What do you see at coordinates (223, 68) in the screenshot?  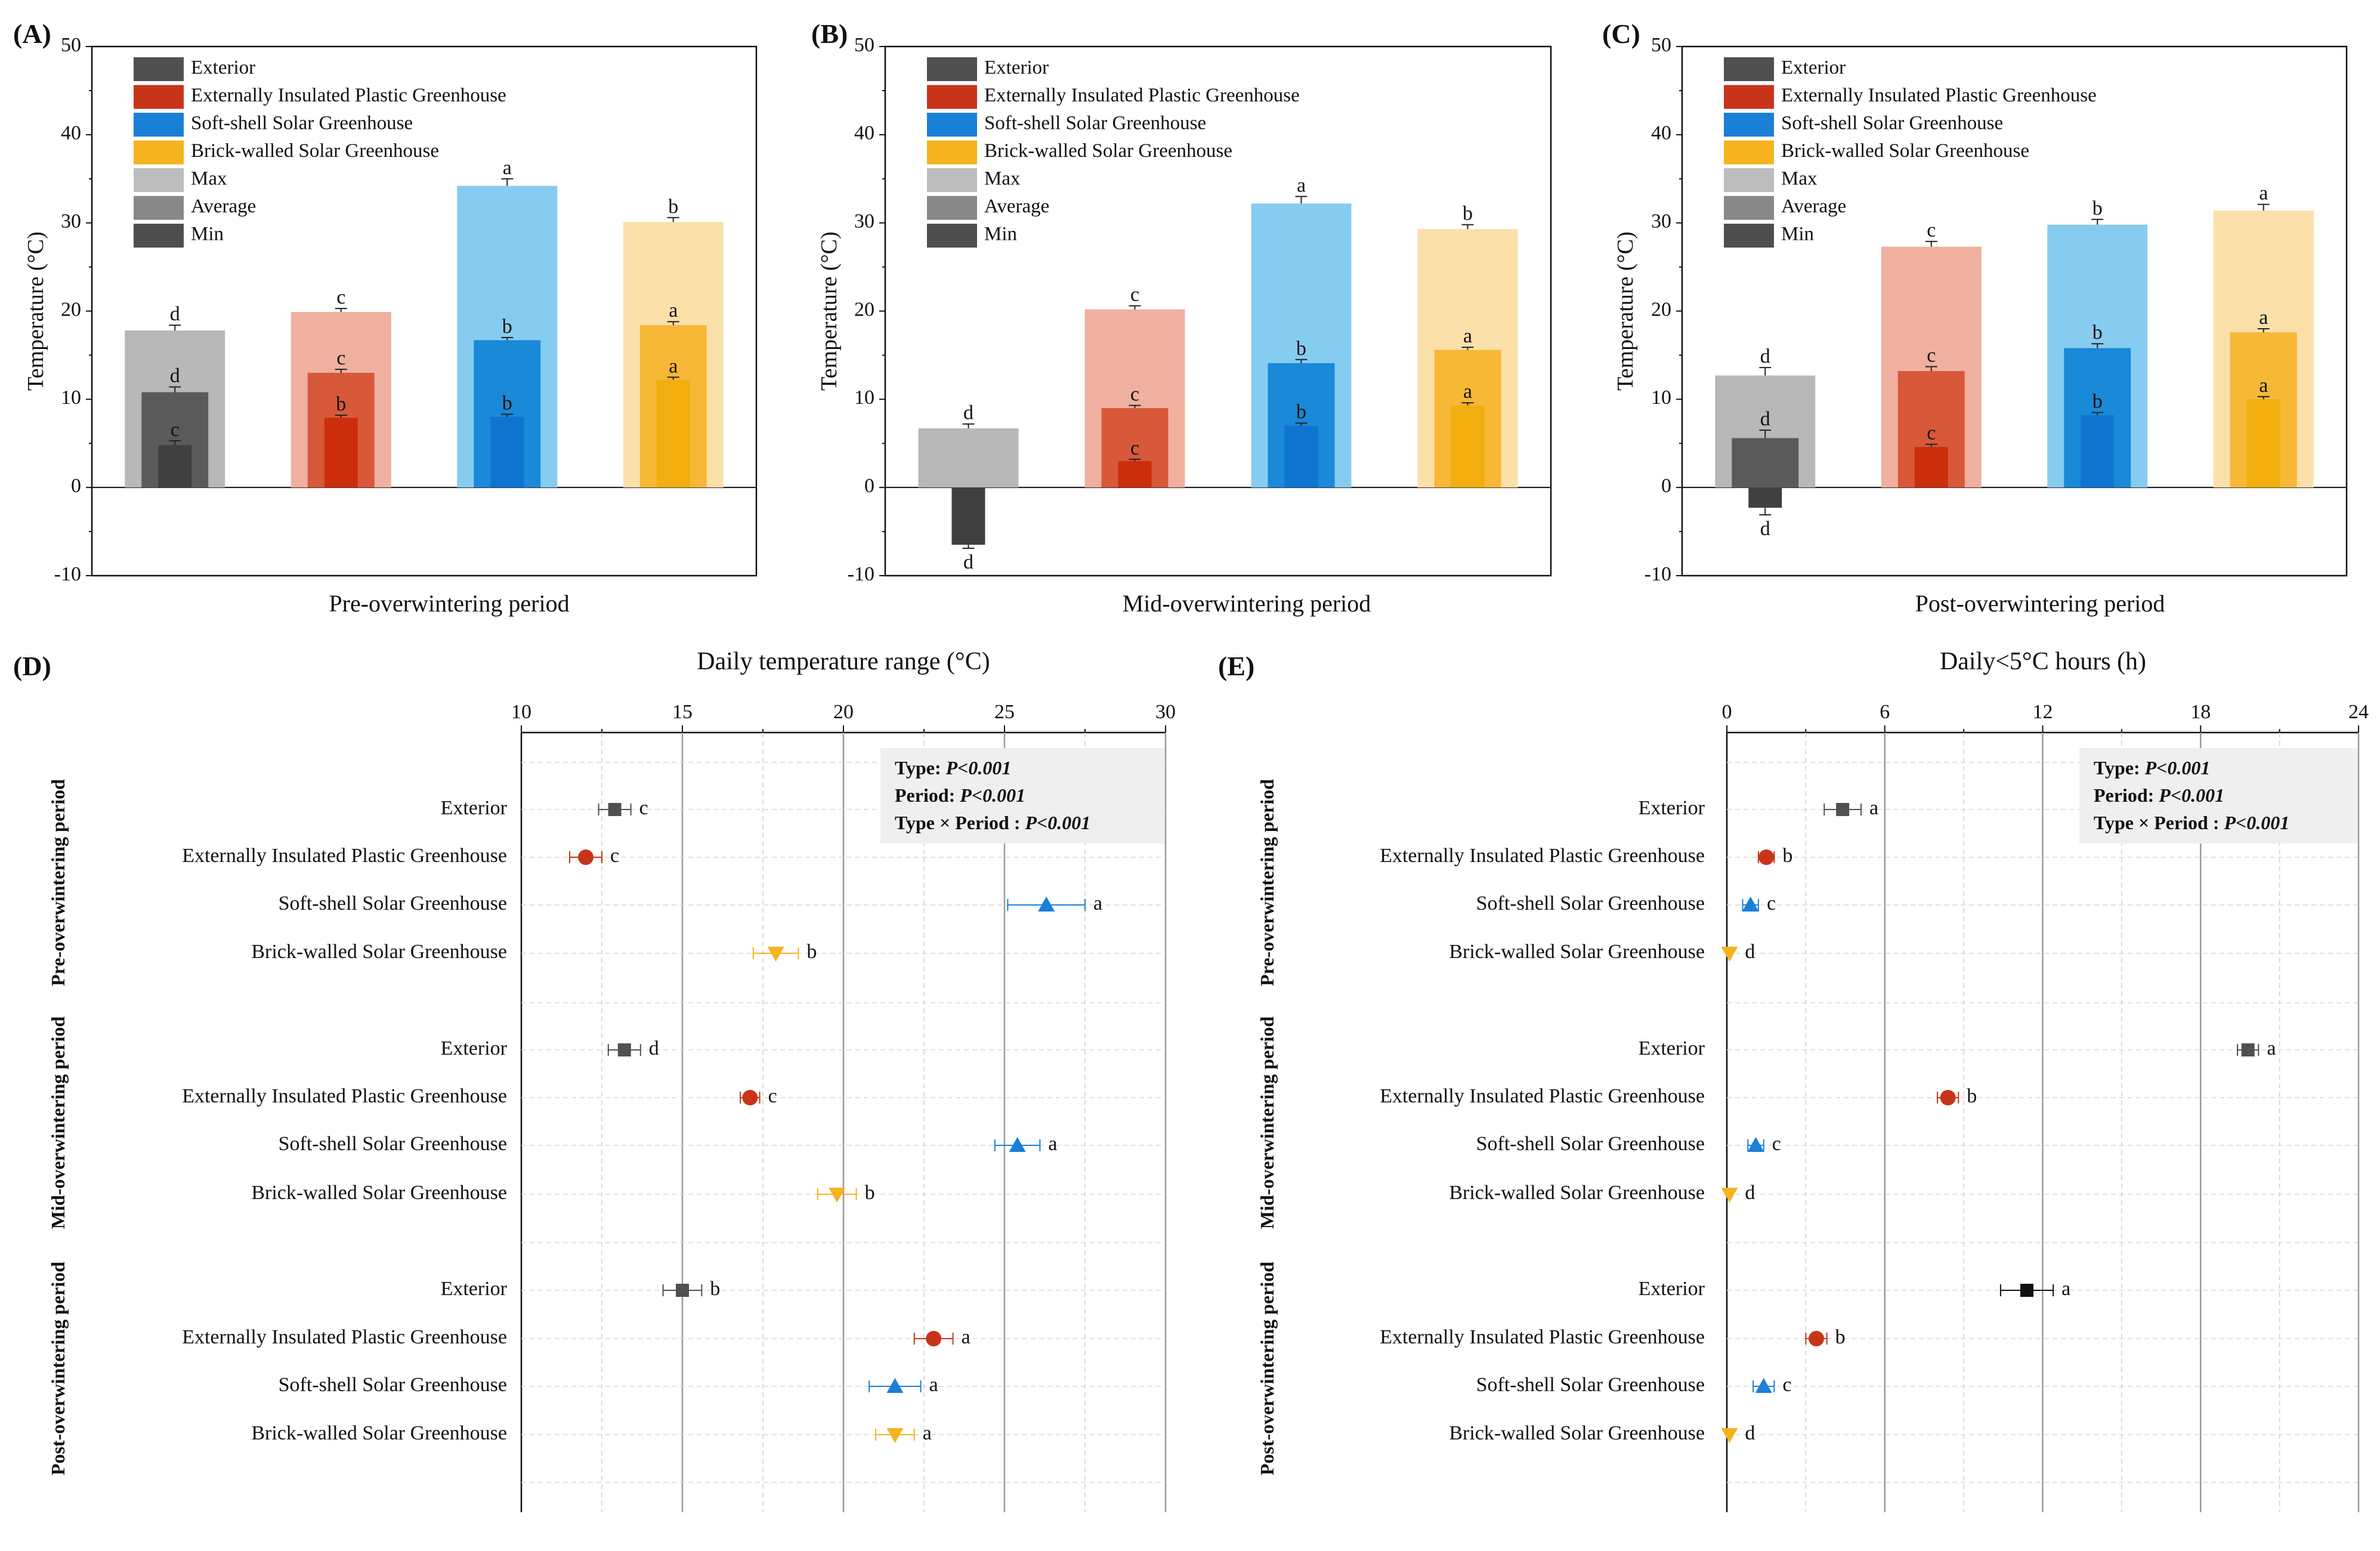 I see `legend-label: Exterior` at bounding box center [223, 68].